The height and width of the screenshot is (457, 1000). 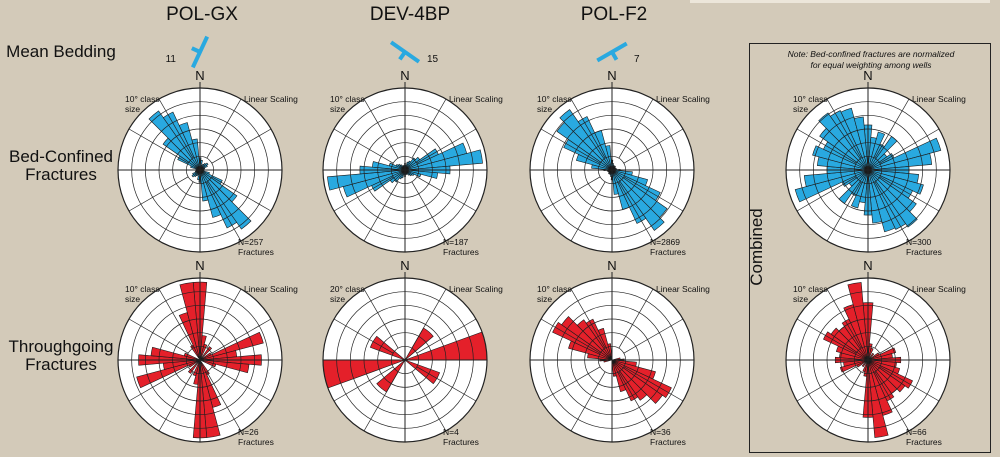 I want to click on dip-value: 11, so click(x=171, y=59).